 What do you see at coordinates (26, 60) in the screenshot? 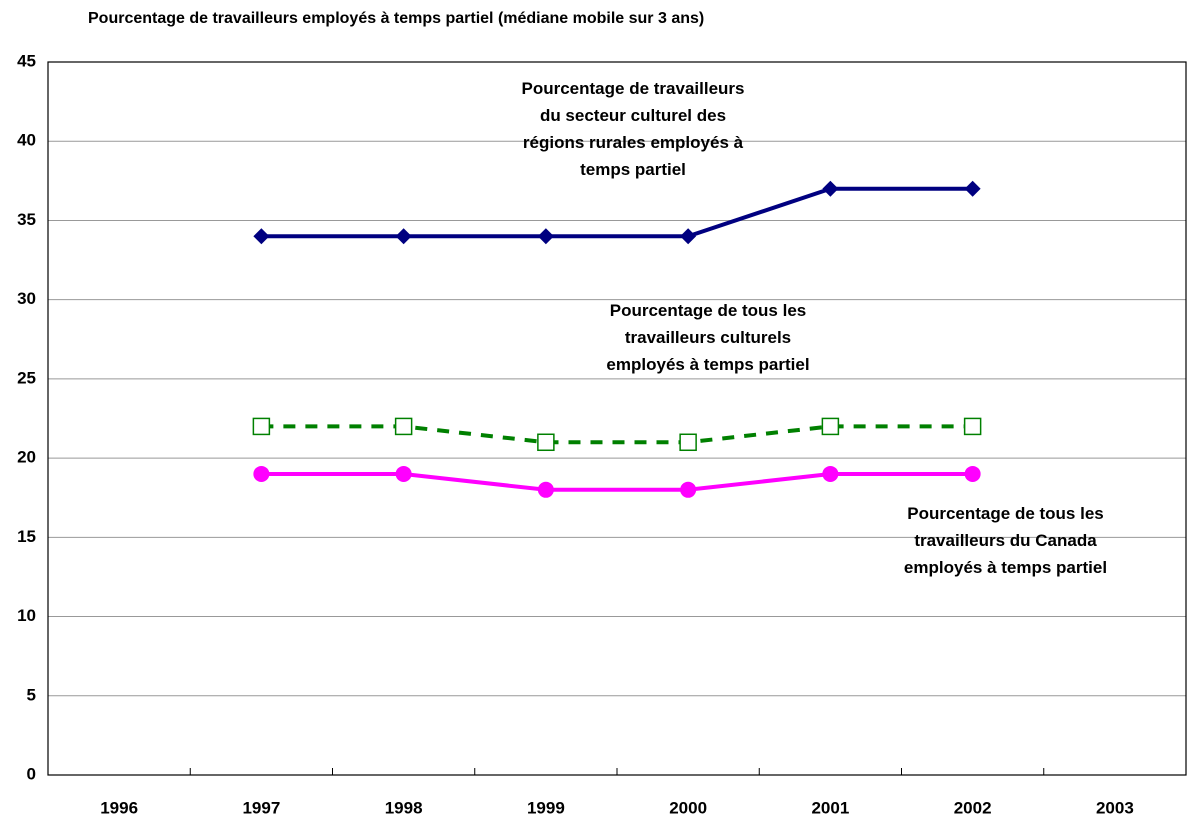
I see `y-tick-label: 45` at bounding box center [26, 60].